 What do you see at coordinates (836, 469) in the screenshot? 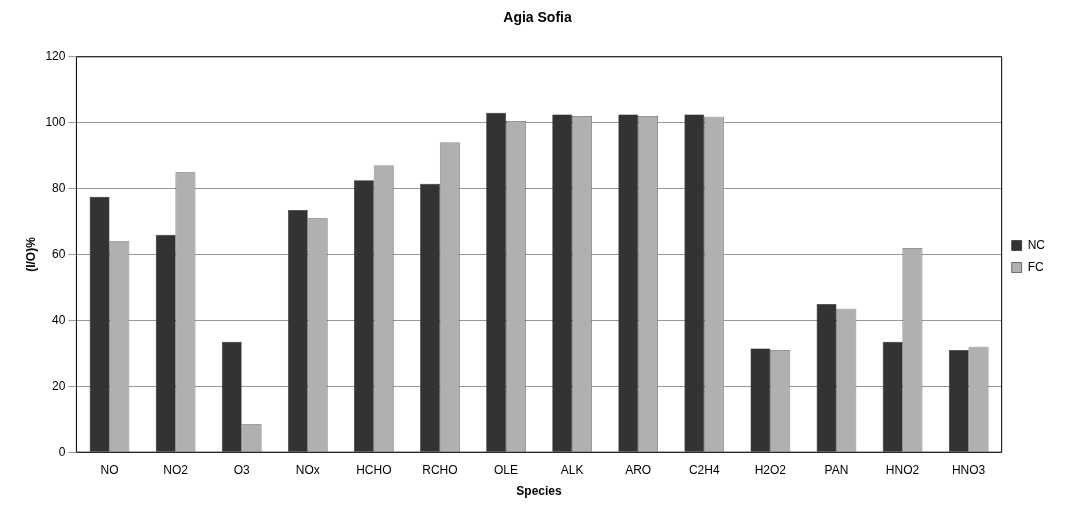
I see `x-tick-label: PAN` at bounding box center [836, 469].